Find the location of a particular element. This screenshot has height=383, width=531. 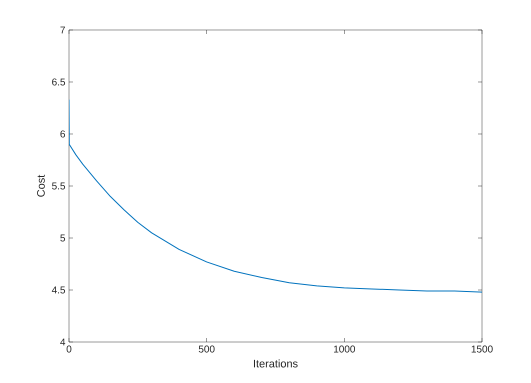

y-tick-label: 6.5 is located at coordinates (59, 82).